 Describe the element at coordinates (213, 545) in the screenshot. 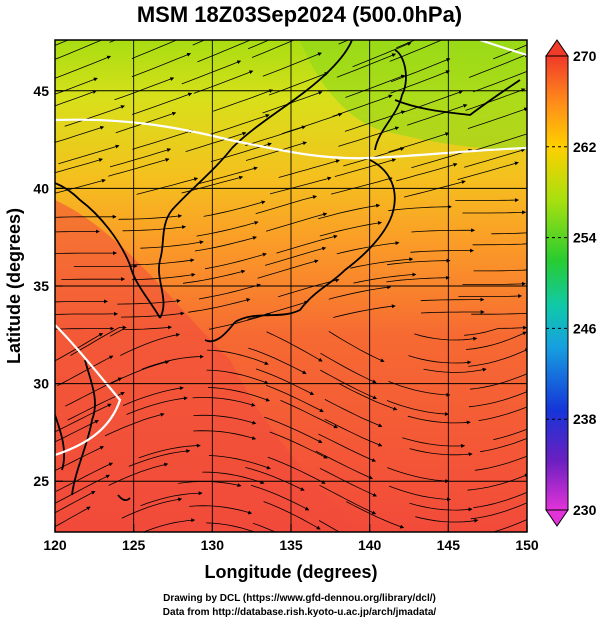

I see `x-tick-label: 130` at that location.